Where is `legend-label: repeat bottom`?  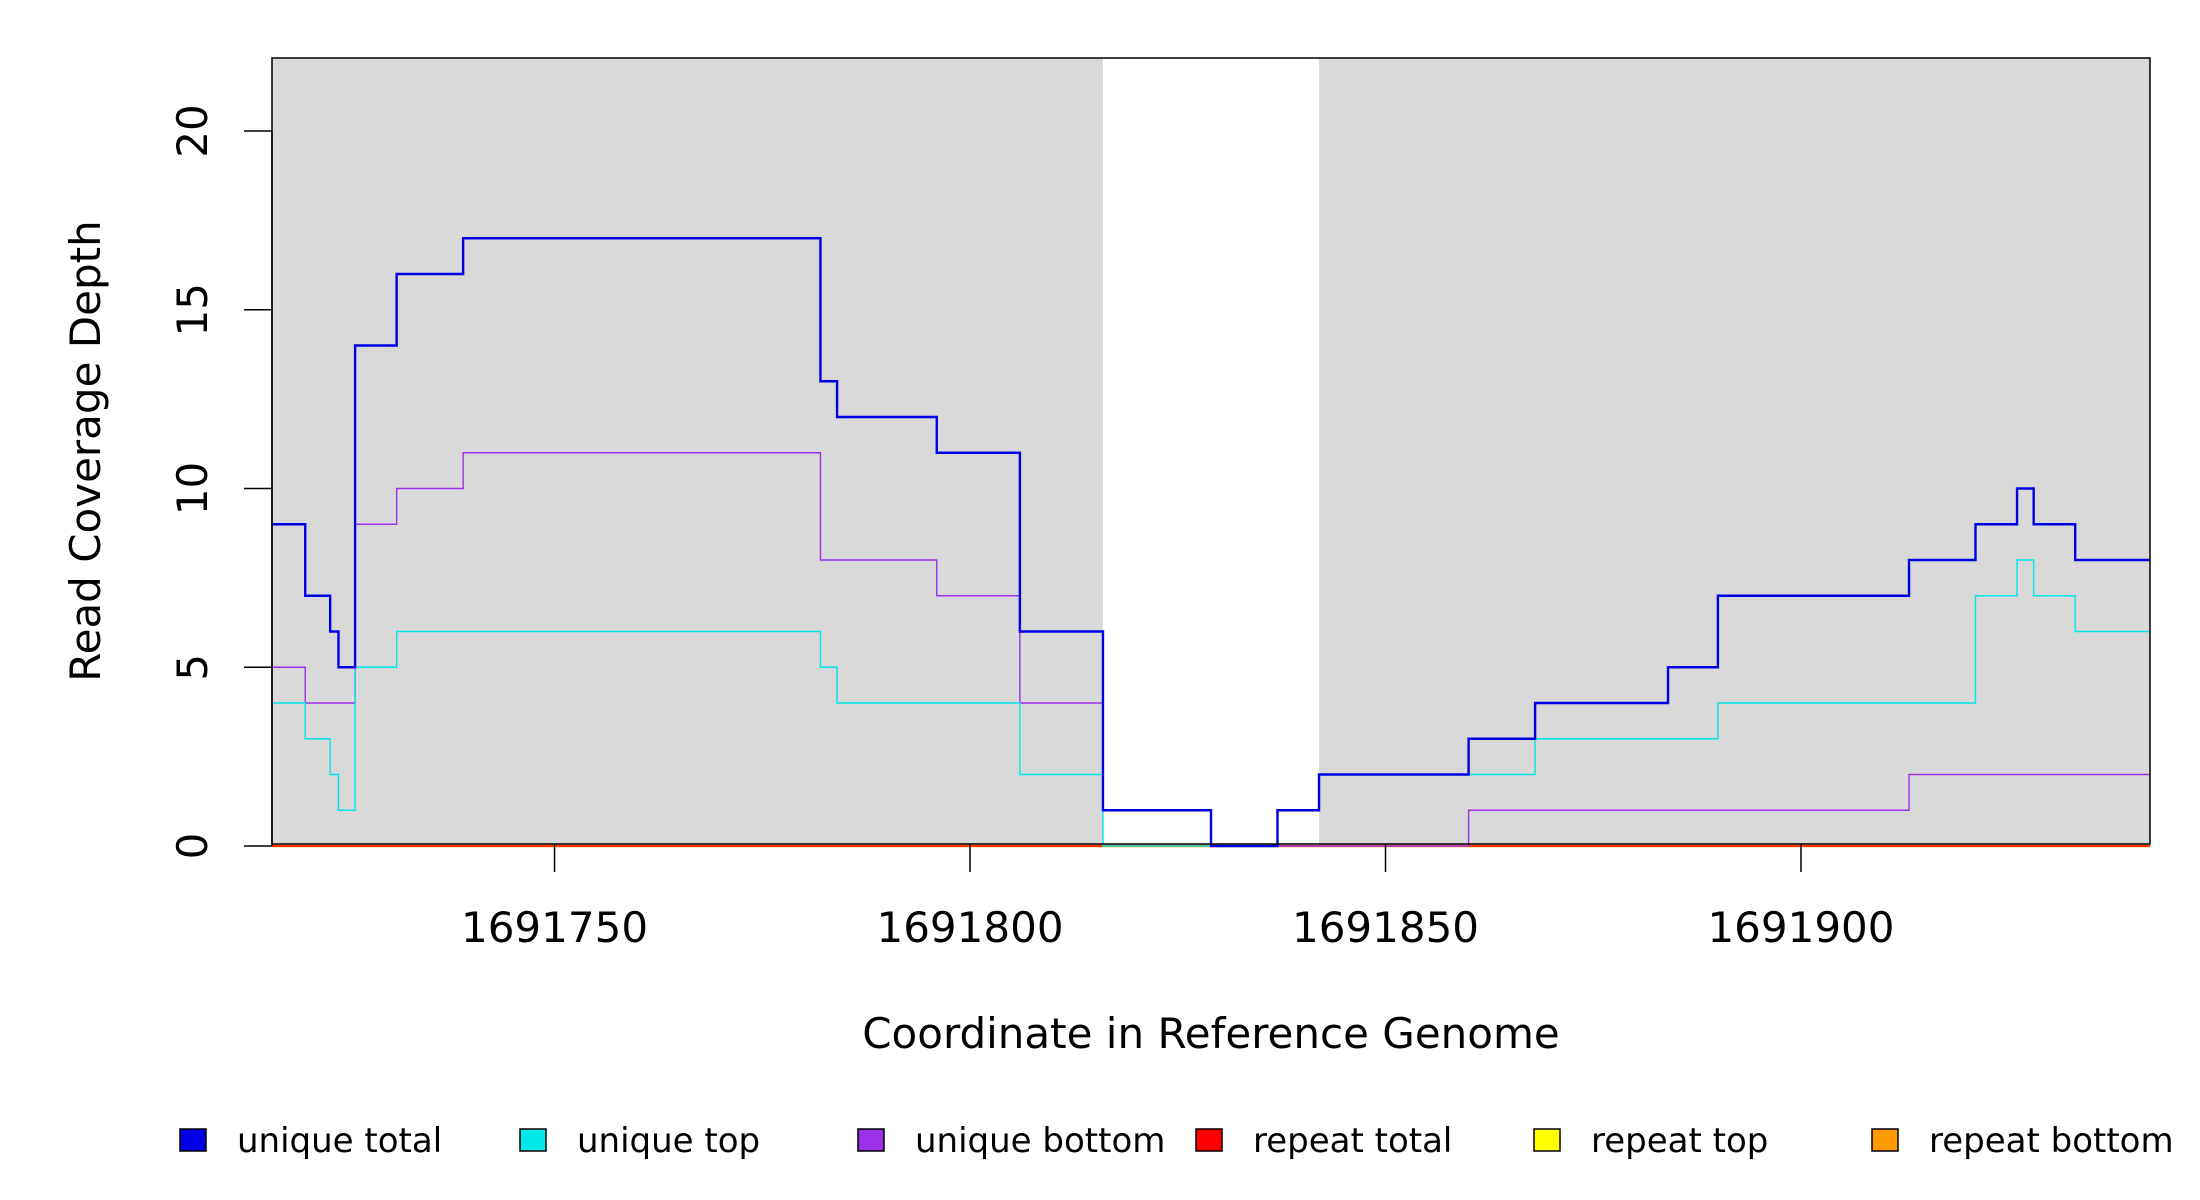 legend-label: repeat bottom is located at coordinates (2051, 1141).